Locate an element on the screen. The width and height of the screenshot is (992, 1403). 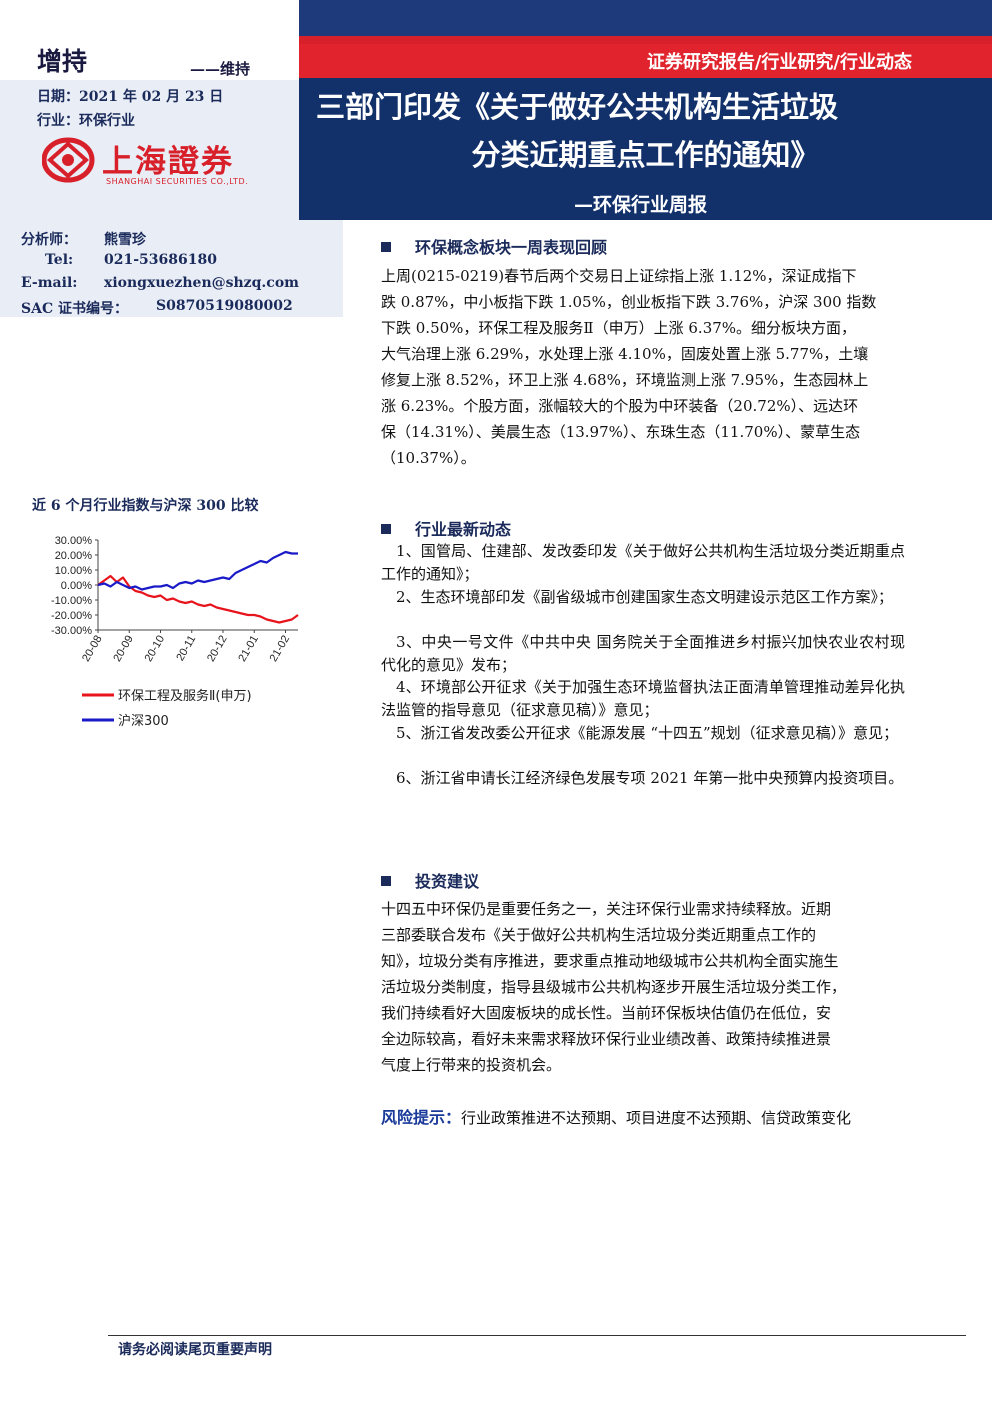
invest-line: 我们持续看好大固废板块的成长性。当前环保板块估值仍在低位，安 is located at coordinates (606, 1013).